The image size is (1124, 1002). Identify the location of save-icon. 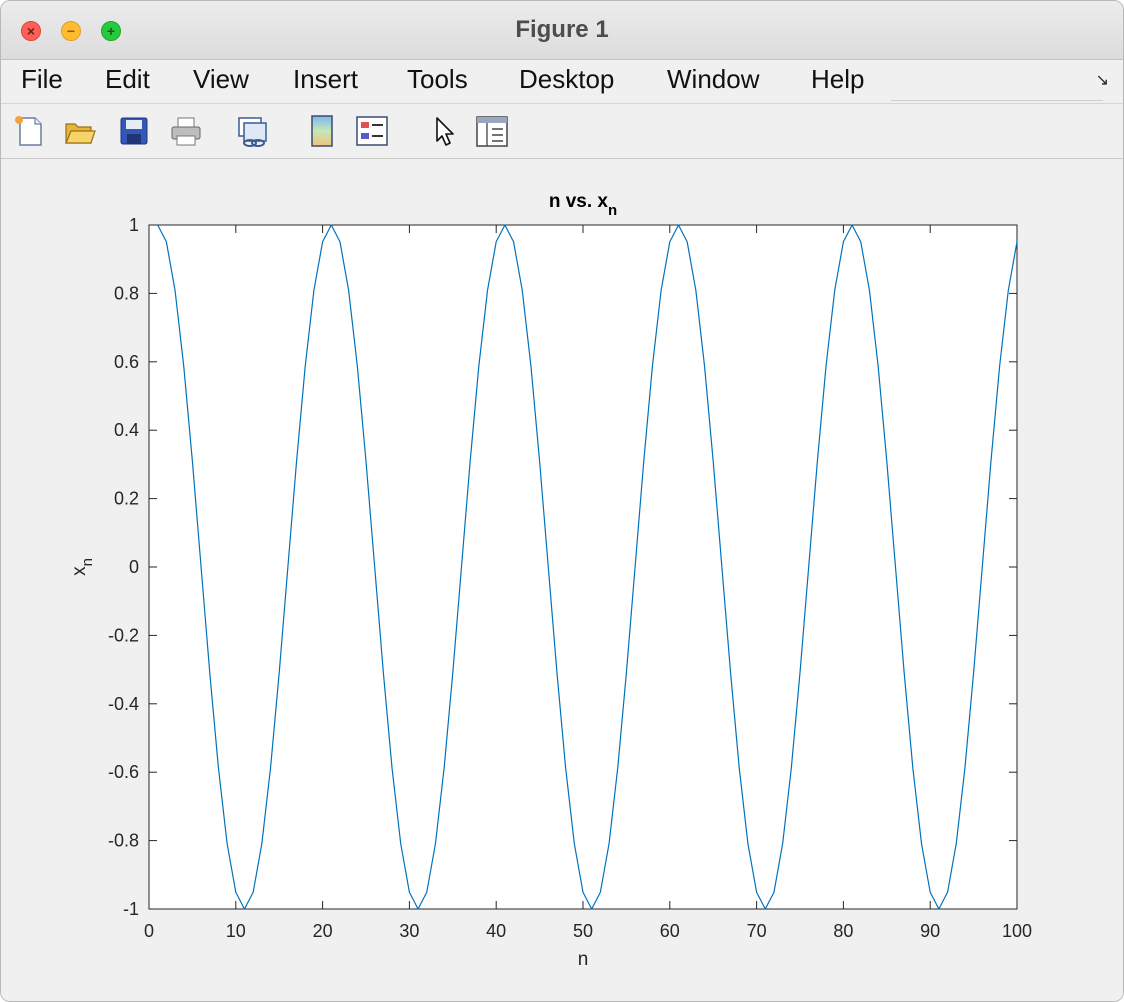
(134, 131).